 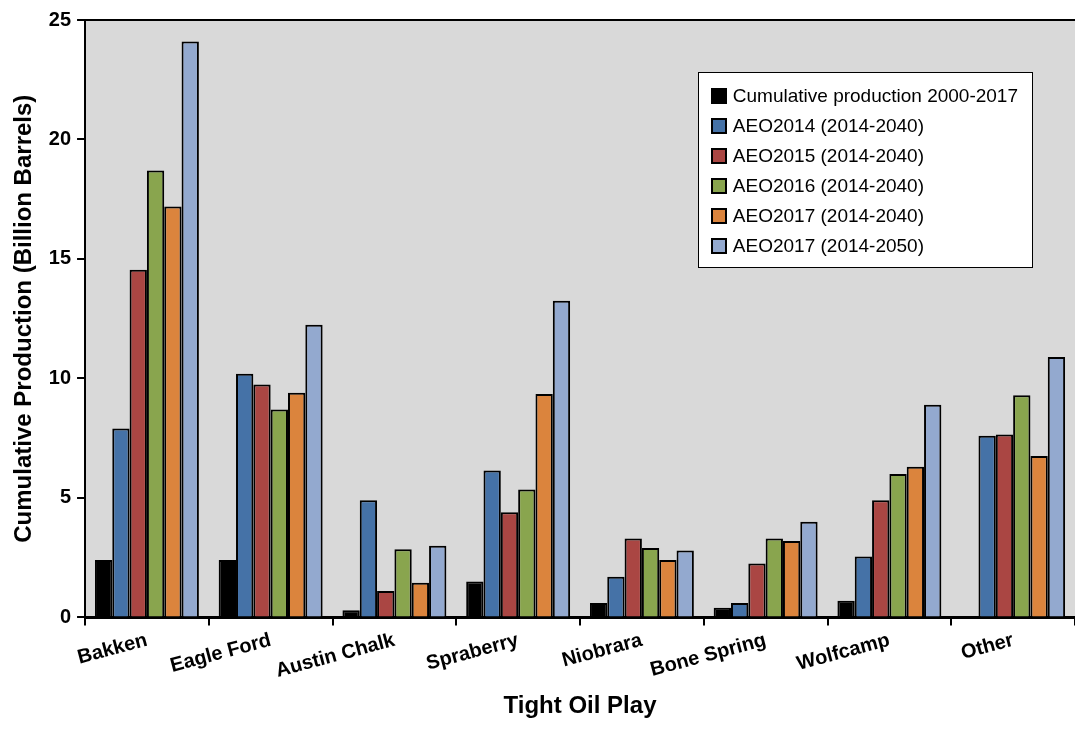 I want to click on x-tick-label: Eagle Ford, so click(x=220, y=651).